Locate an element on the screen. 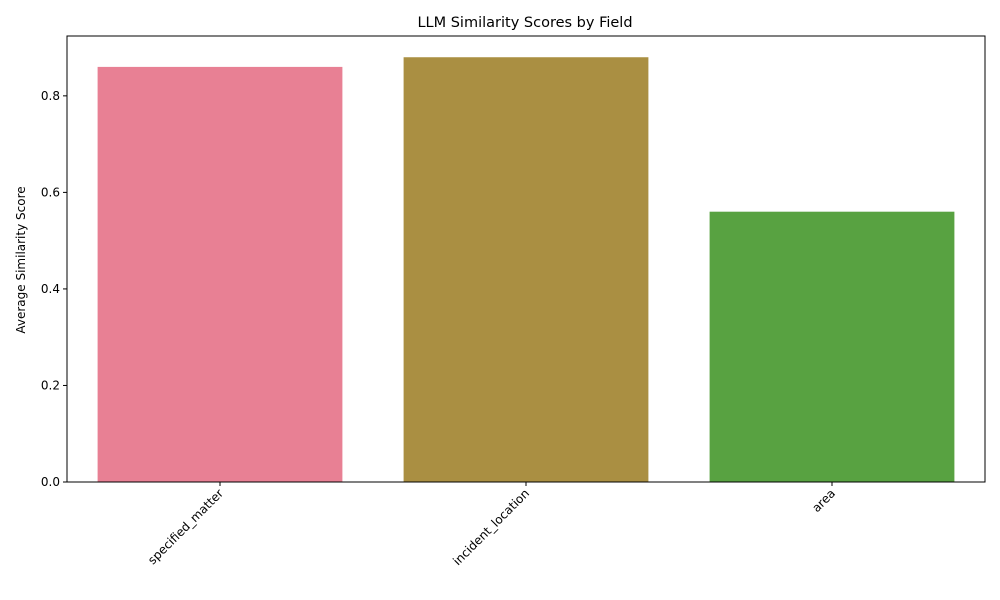 The height and width of the screenshot is (600, 1000). x-tick-label: area is located at coordinates (823, 500).